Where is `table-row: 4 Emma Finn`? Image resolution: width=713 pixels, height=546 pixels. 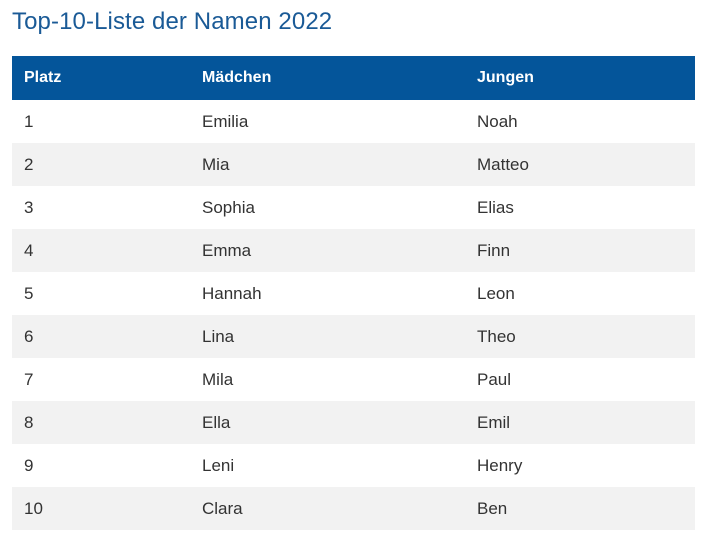 table-row: 4 Emma Finn is located at coordinates (353, 250).